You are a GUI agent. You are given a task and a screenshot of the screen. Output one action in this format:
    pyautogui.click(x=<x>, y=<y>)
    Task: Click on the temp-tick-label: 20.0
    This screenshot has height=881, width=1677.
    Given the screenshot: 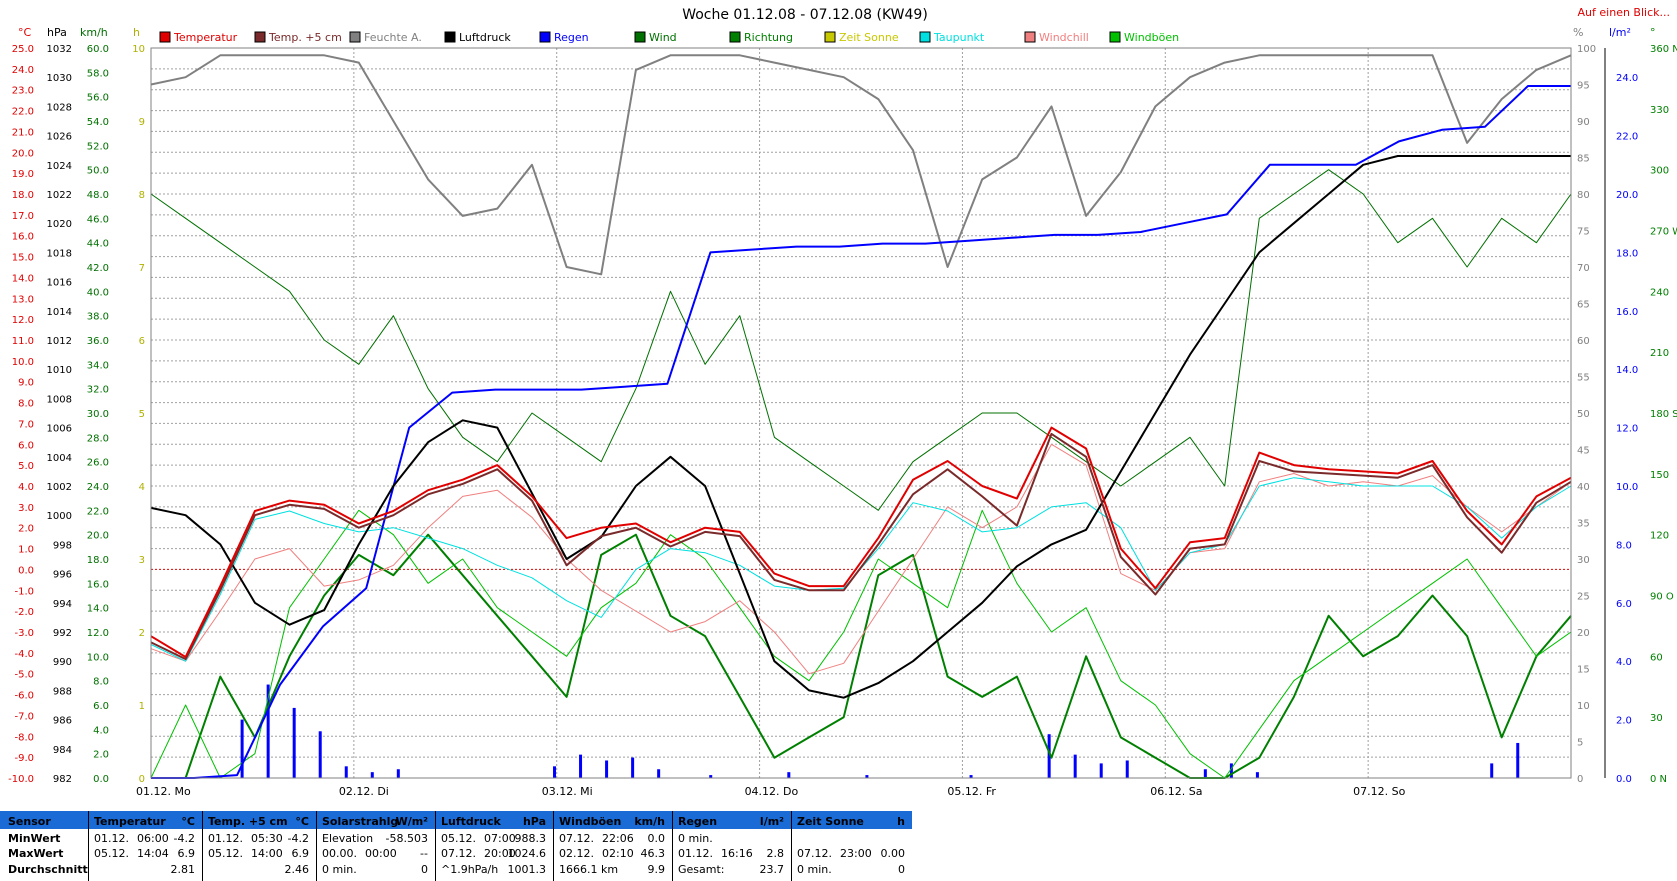 What is the action you would take?
    pyautogui.click(x=23, y=153)
    